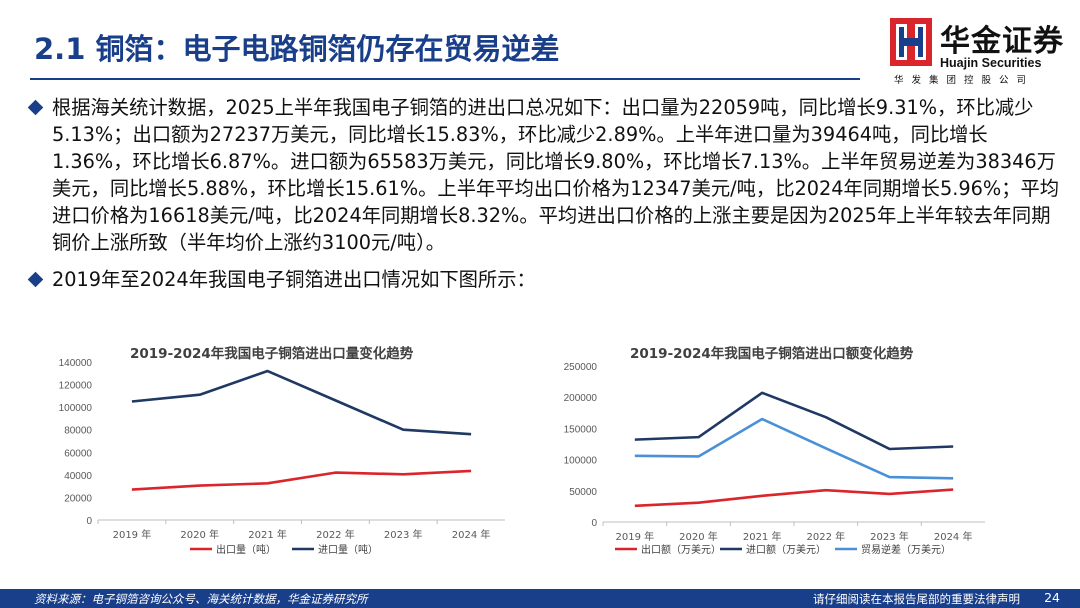 This screenshot has width=1080, height=608. Describe the element at coordinates (964, 80) in the screenshot. I see `logo-subtitle: 华发集团控股公司` at that location.